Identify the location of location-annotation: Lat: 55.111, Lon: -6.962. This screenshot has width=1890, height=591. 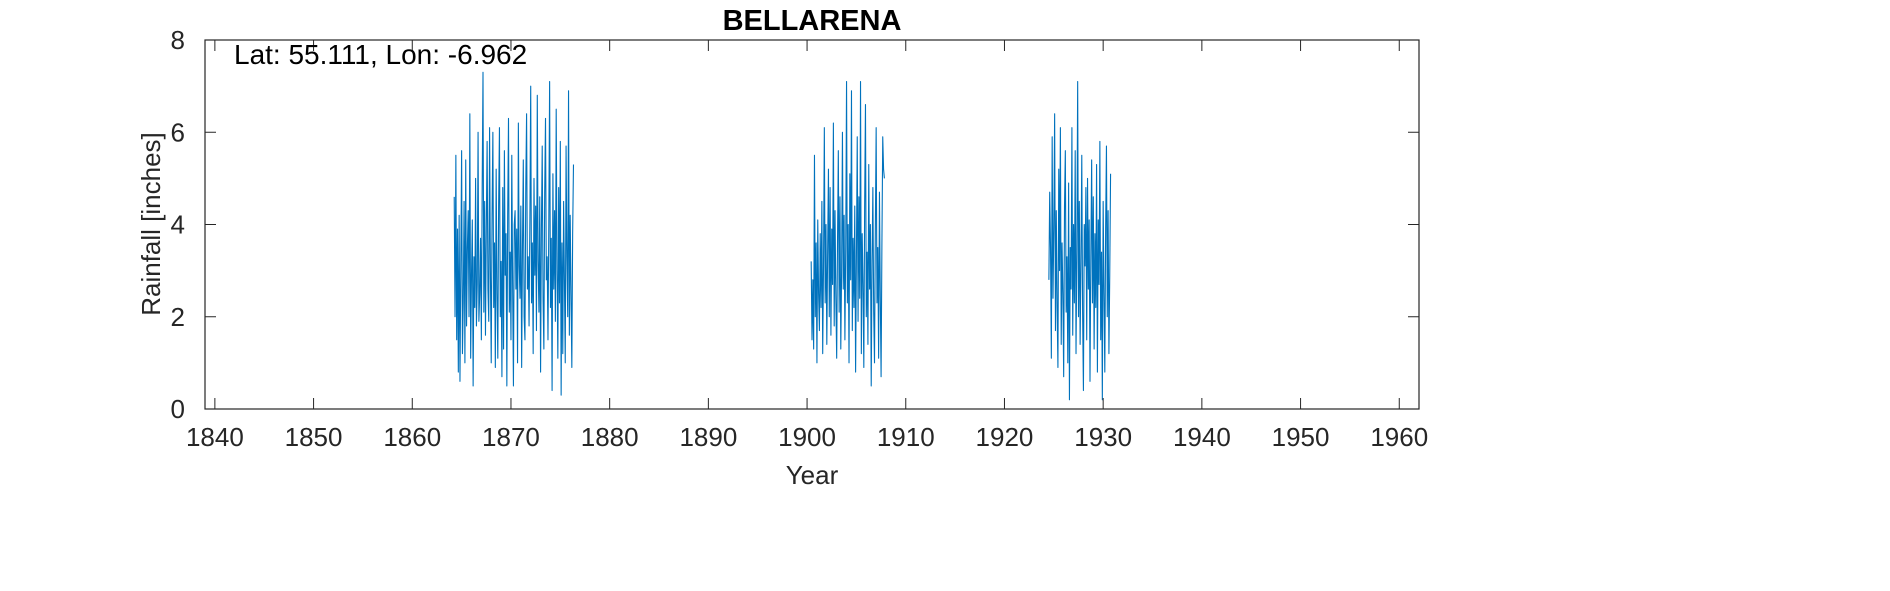
(380, 54).